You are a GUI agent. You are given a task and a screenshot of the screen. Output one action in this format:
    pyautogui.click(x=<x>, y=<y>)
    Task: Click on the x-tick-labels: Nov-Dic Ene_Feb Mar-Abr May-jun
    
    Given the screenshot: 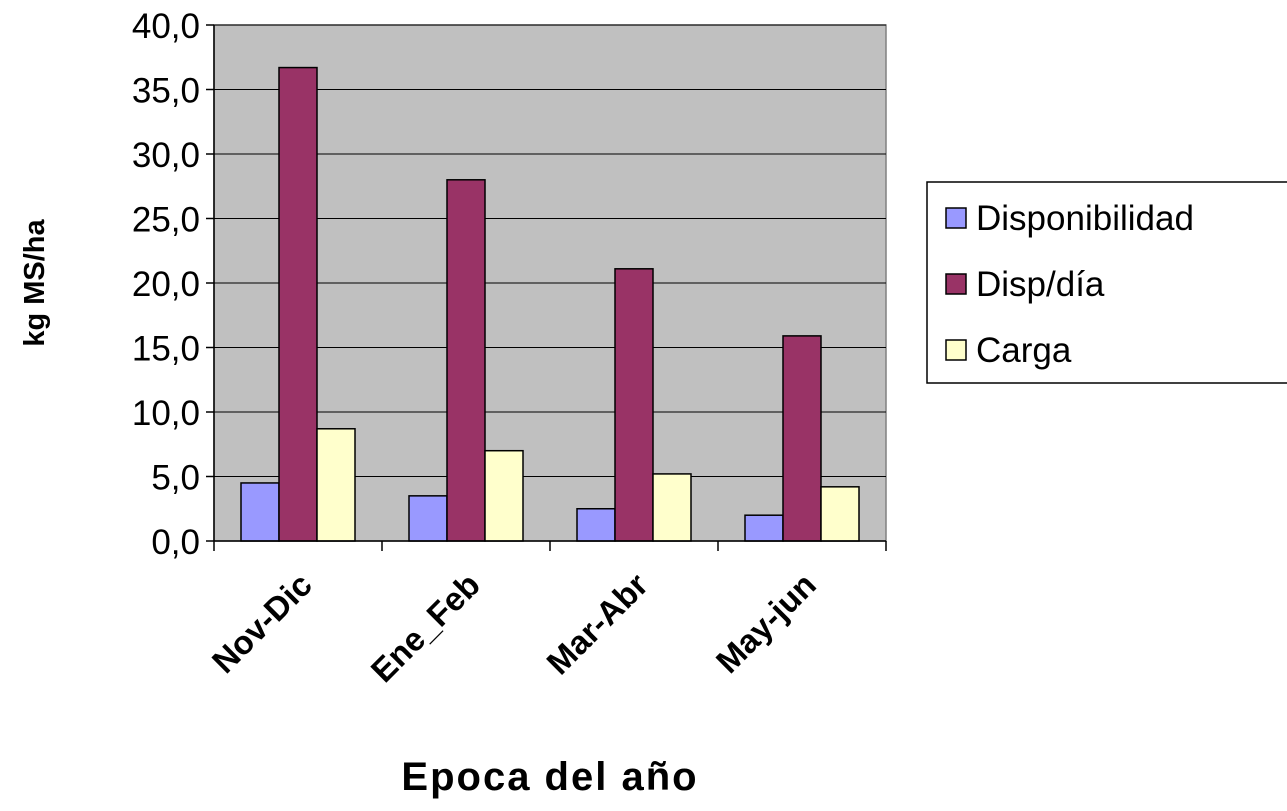 What is the action you would take?
    pyautogui.click(x=546, y=615)
    